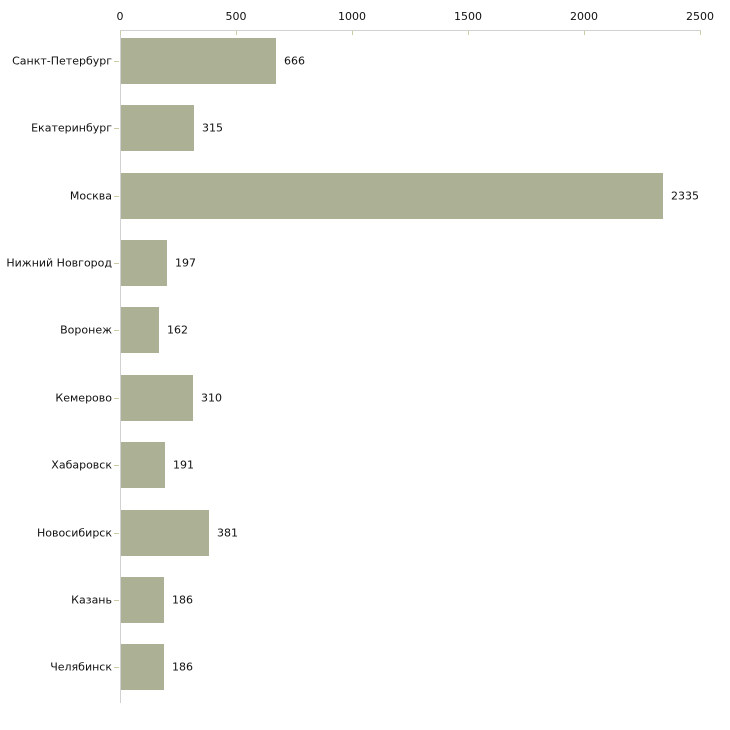  I want to click on bar-value-label: 197, so click(185, 263).